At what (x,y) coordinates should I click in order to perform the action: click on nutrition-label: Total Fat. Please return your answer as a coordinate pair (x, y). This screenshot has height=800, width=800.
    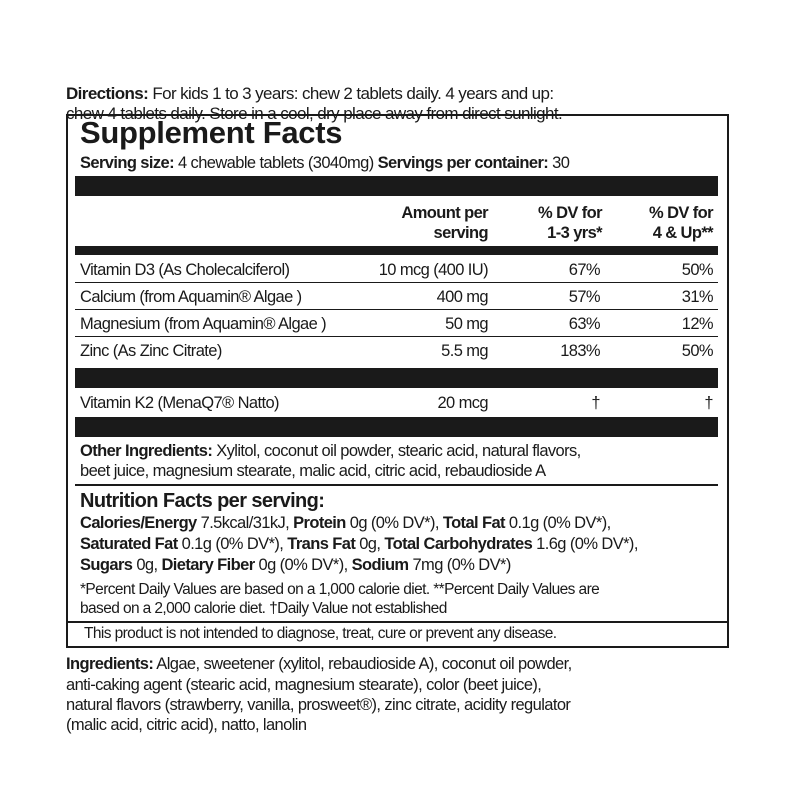
    Looking at the image, I should click on (474, 523).